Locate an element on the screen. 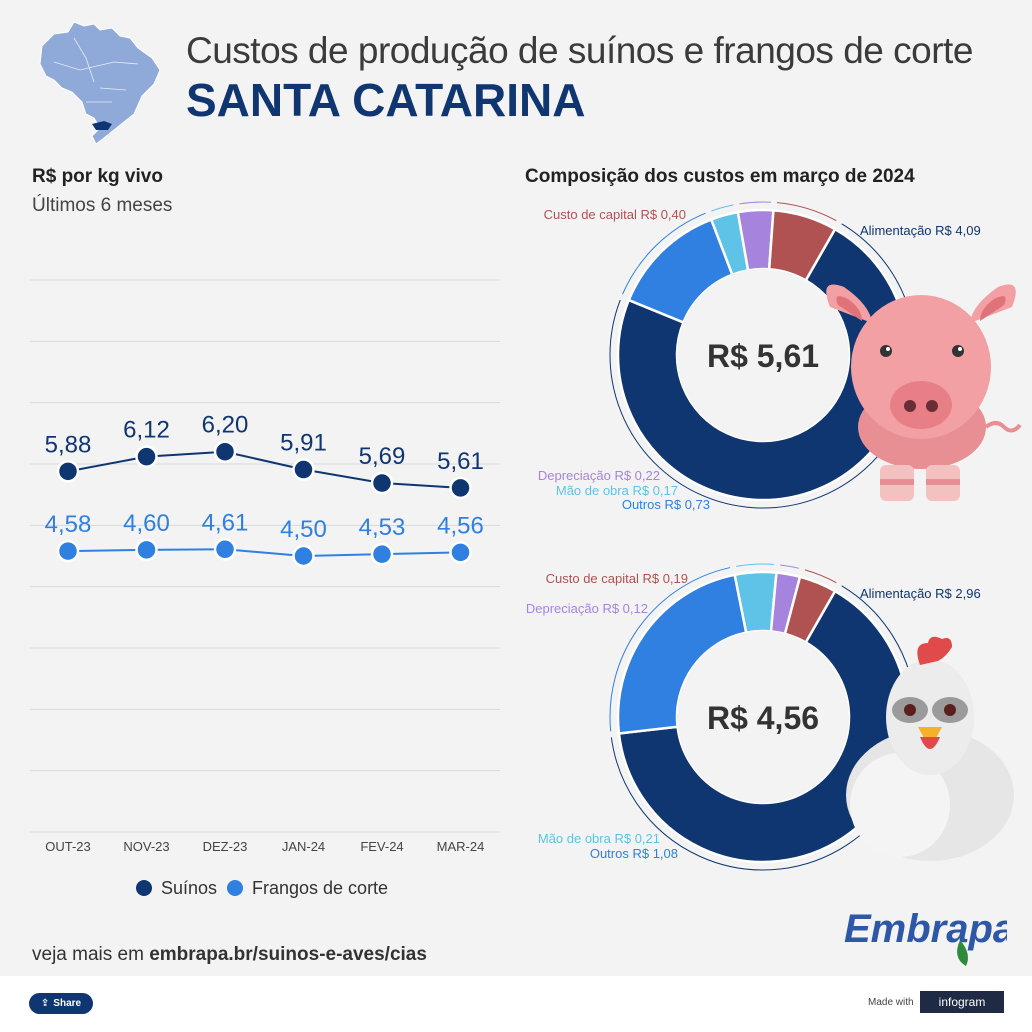  donut-slice is located at coordinates (802, 246).